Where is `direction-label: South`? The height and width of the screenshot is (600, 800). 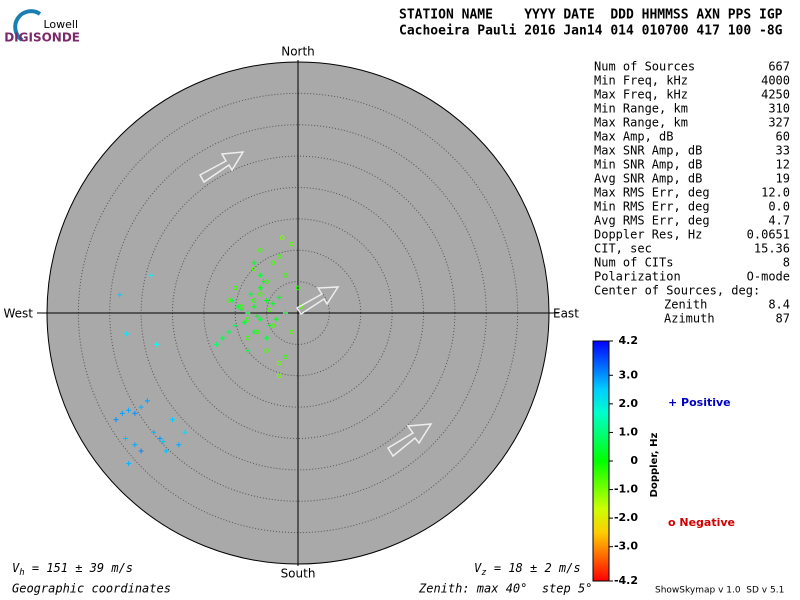 direction-label: South is located at coordinates (298, 574).